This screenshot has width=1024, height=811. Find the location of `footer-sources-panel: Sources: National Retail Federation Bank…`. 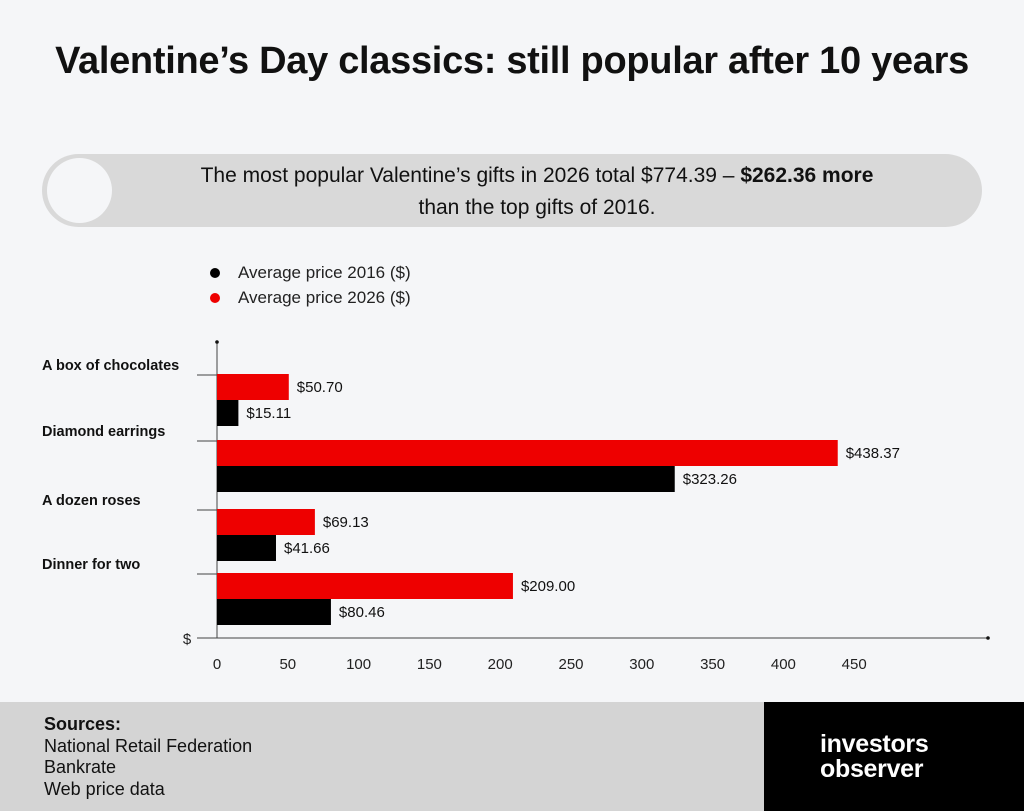

footer-sources-panel: Sources: National Retail Federation Bank… is located at coordinates (382, 756).